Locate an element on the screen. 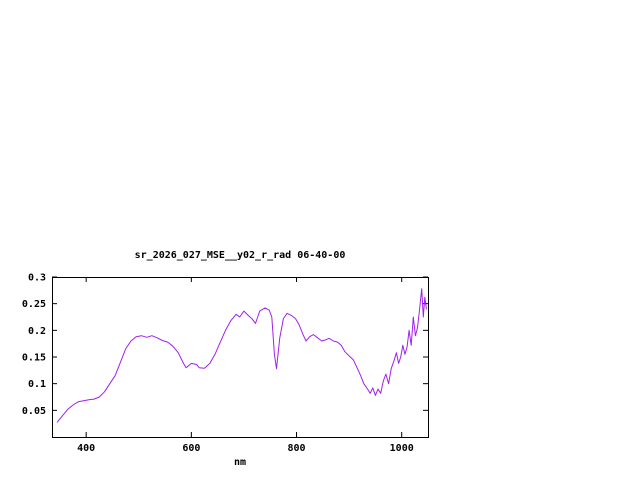 This screenshot has width=640, height=480. chart-title: sr_2026_027_MSE__y02_r_rad 06-40-00 is located at coordinates (240, 255).